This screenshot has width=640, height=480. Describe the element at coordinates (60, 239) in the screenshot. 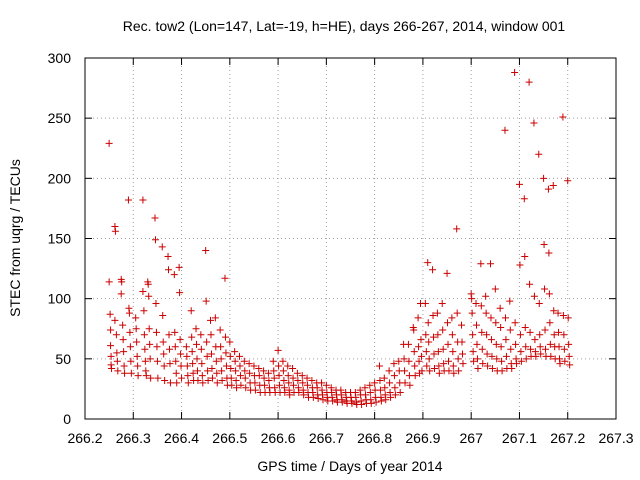

I see `y-tick-label: 150` at that location.